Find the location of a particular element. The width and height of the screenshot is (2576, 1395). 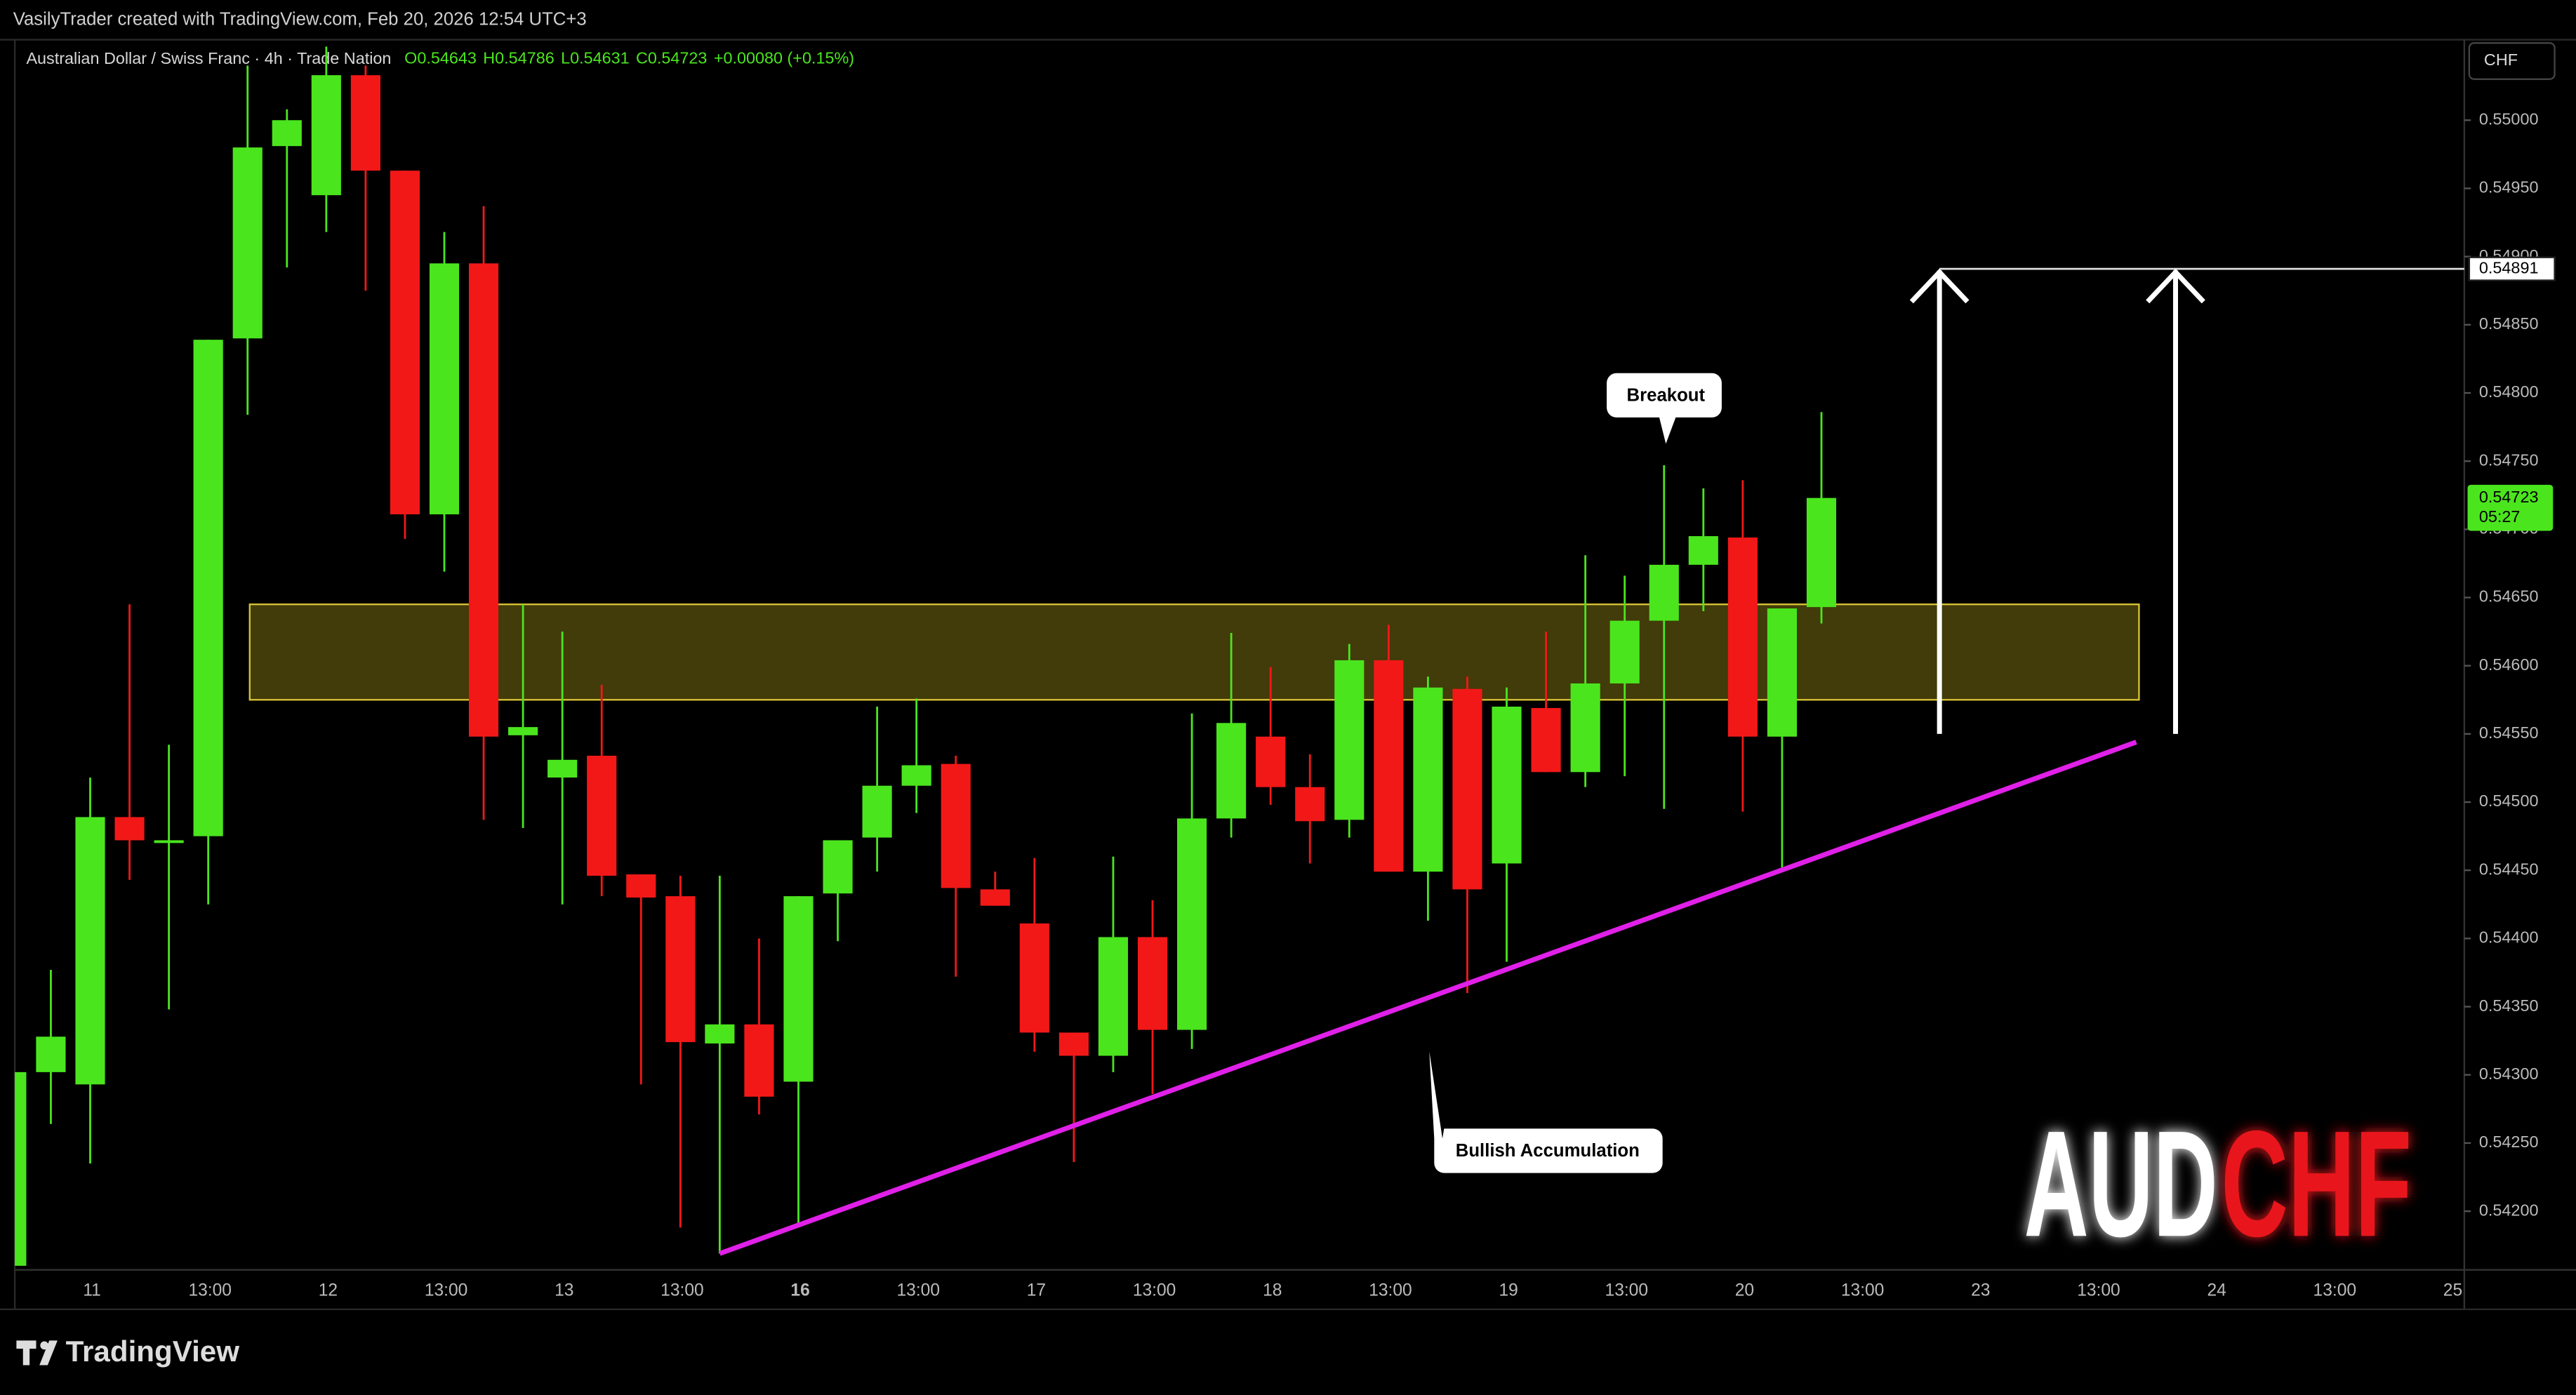

ohlc-value: C0.54723 is located at coordinates (672, 58).